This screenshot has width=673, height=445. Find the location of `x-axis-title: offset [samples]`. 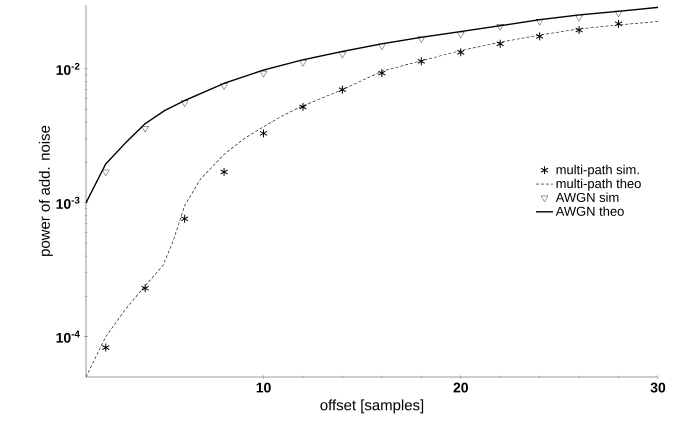

x-axis-title: offset [samples] is located at coordinates (372, 406).